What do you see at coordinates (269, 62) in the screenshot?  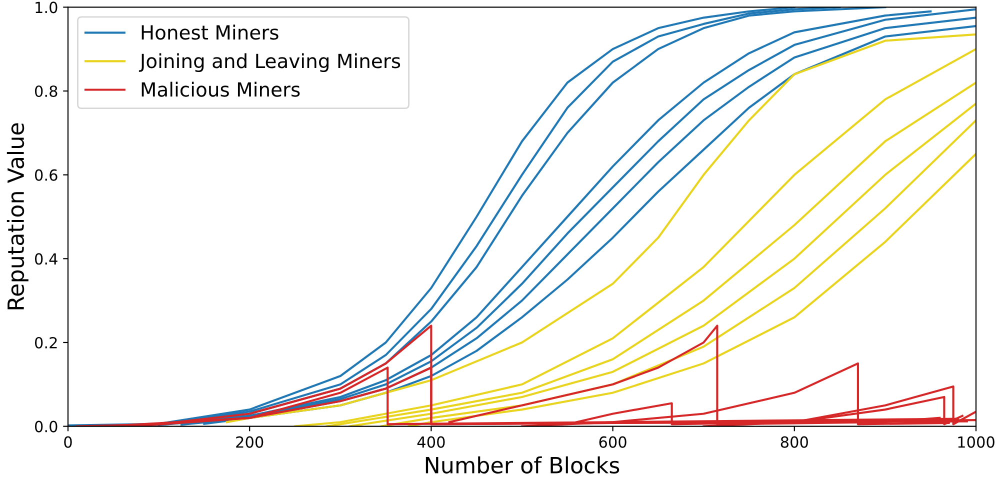 I see `legend-label: Joining and Leaving Miners` at bounding box center [269, 62].